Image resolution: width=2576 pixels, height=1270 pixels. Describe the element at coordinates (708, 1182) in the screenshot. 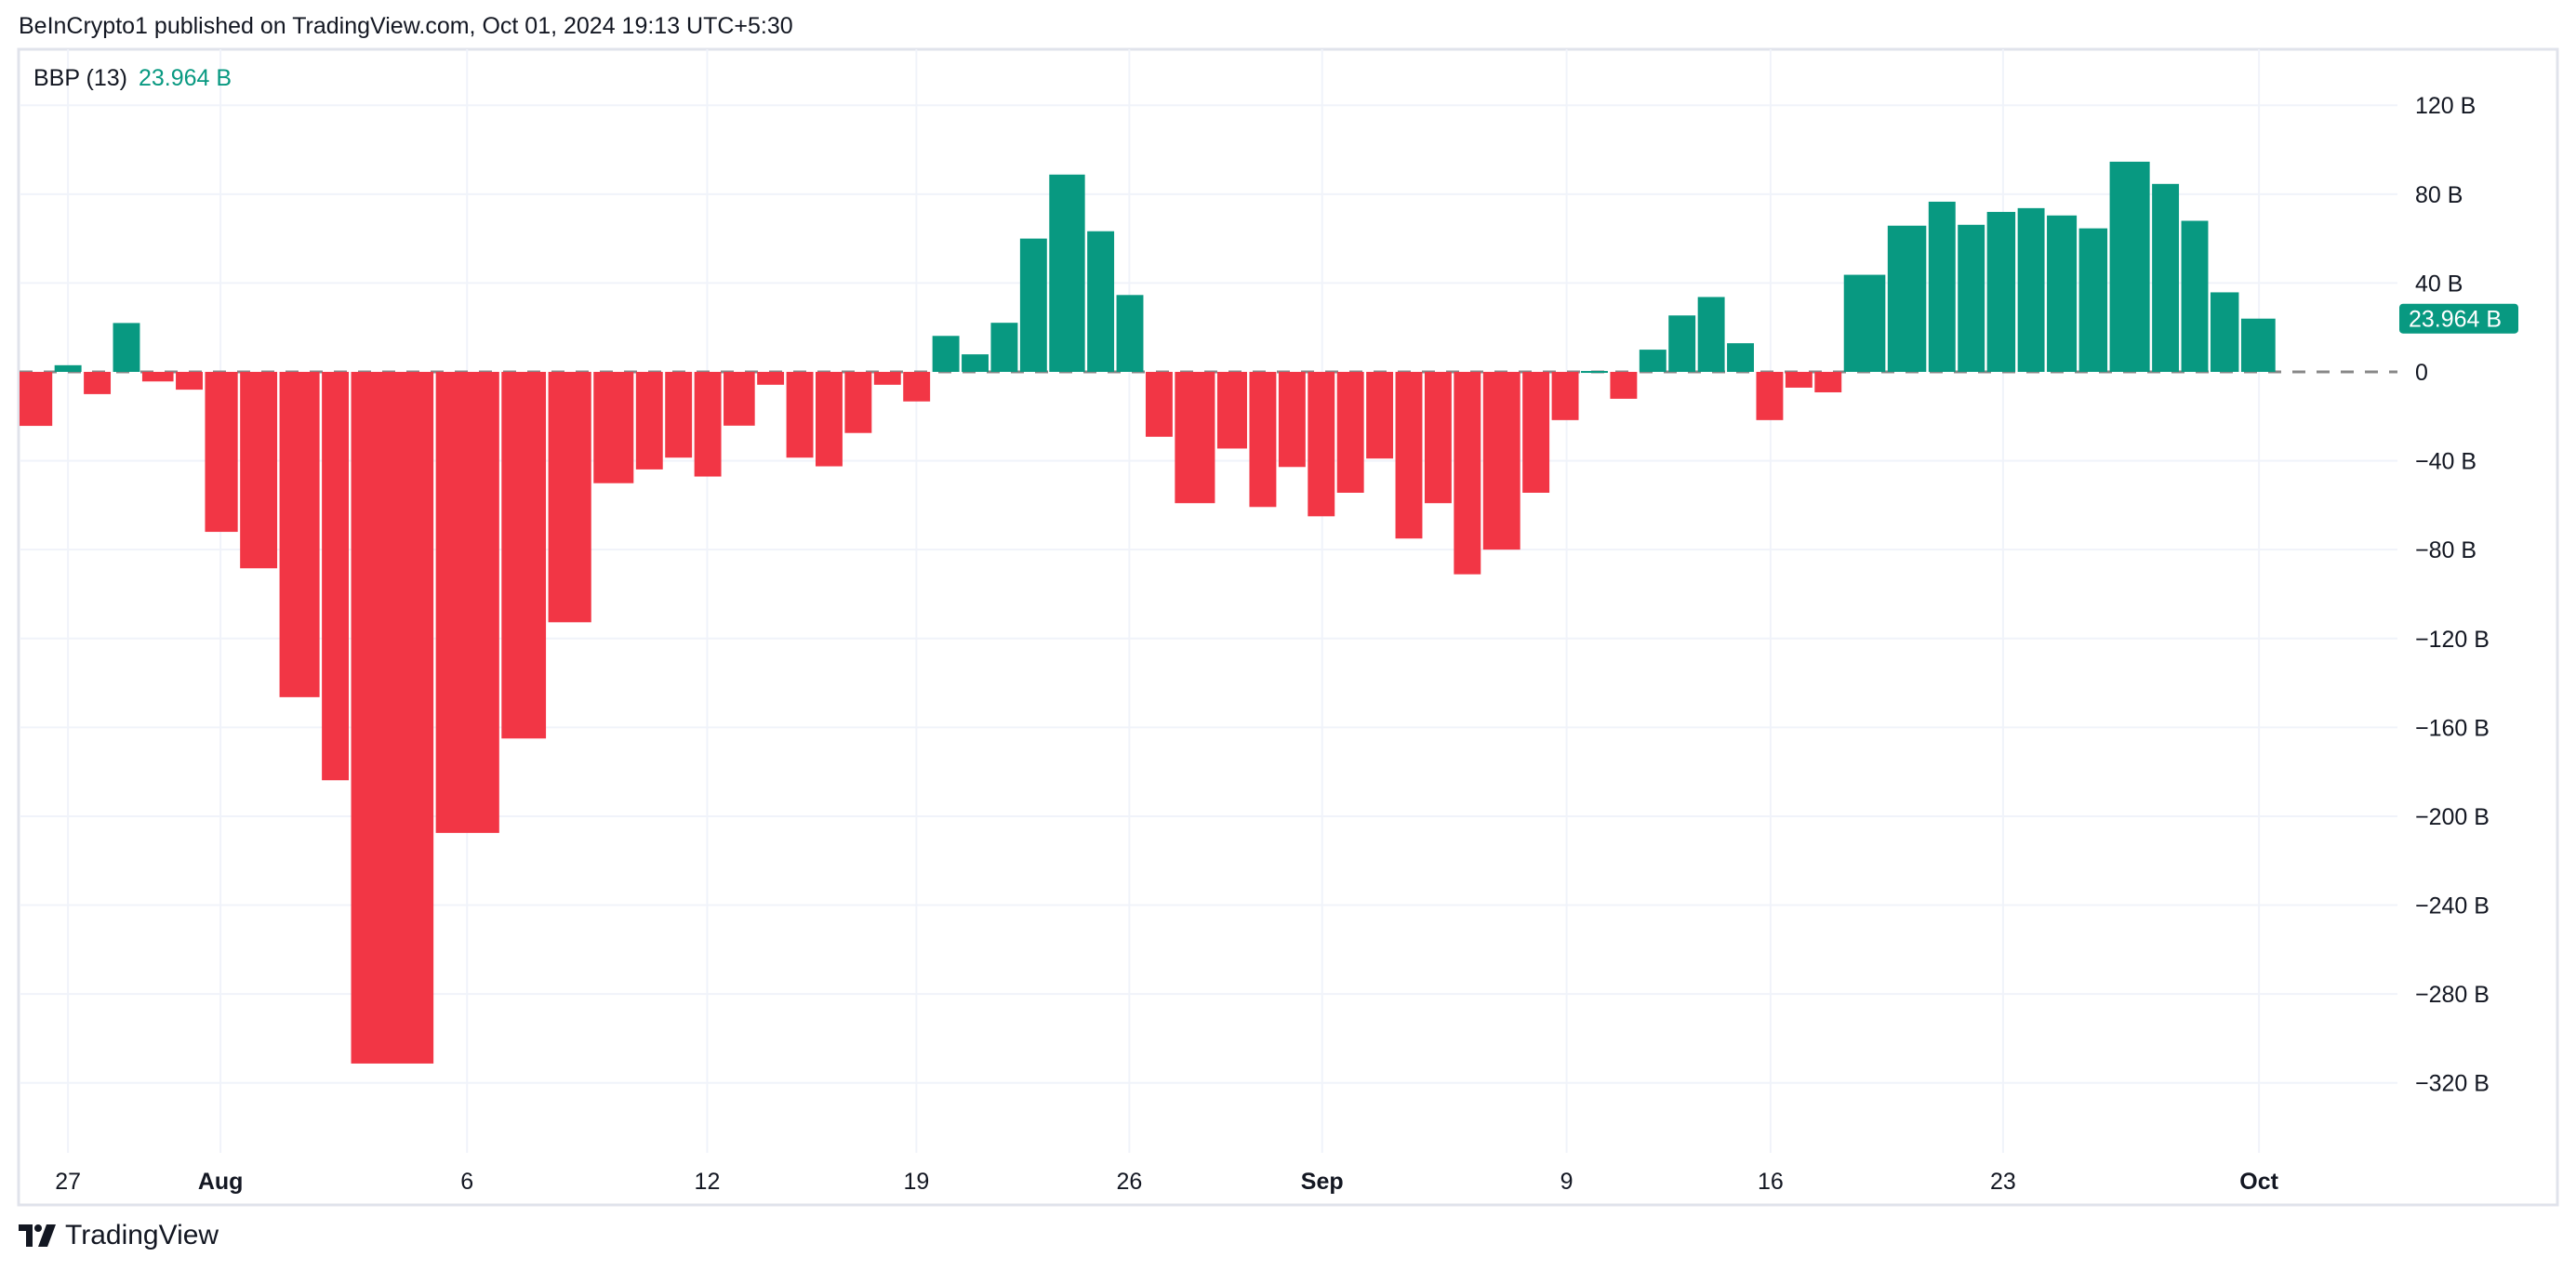

I see `x-tick-label: 12` at that location.